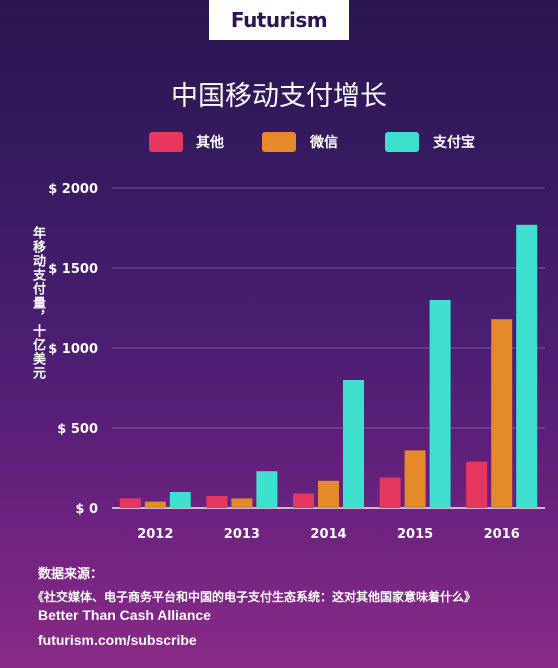 The width and height of the screenshot is (558, 668). I want to click on legend-label-other: 其他, so click(210, 143).